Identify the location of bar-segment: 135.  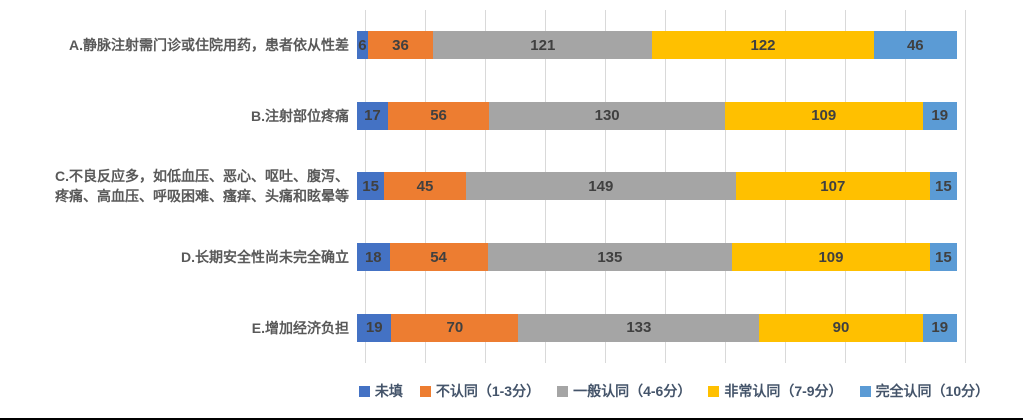
(610, 257).